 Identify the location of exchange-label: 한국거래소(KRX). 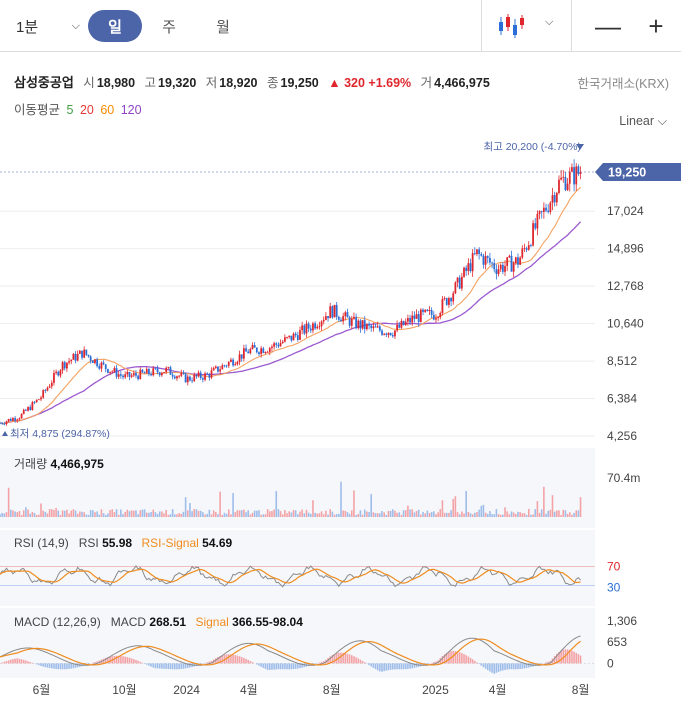
(623, 84).